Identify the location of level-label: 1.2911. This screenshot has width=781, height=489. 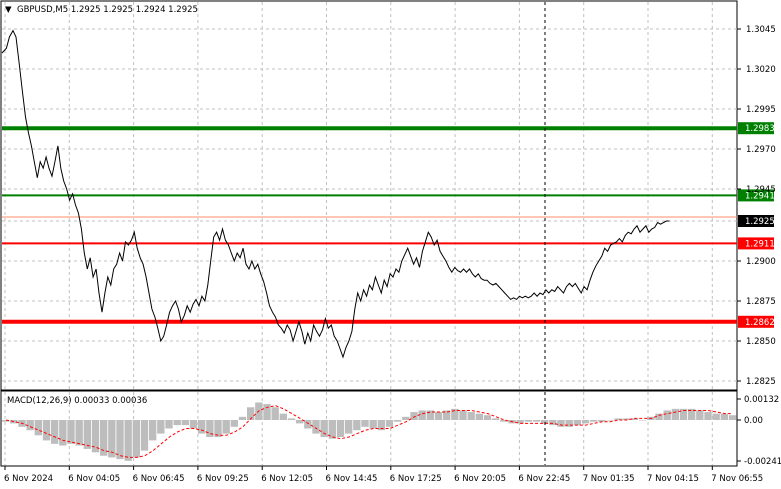
(760, 244).